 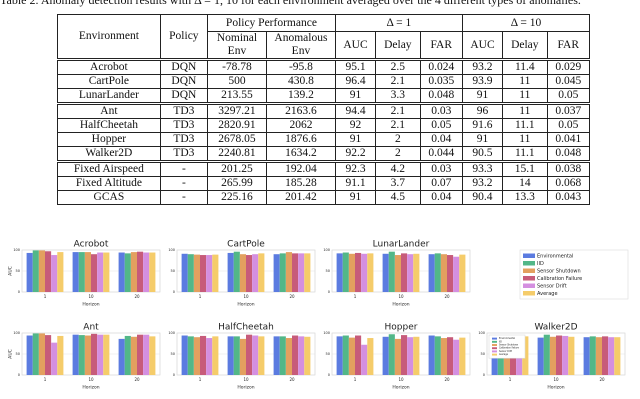 What do you see at coordinates (45, 296) in the screenshot?
I see `x-tick-label: 1` at bounding box center [45, 296].